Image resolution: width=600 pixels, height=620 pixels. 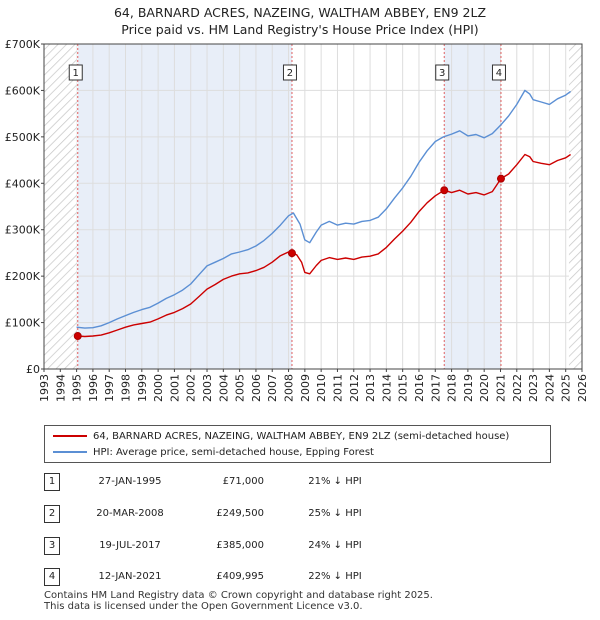 What do you see at coordinates (435, 388) in the screenshot?
I see `x-tick-label: 2017` at bounding box center [435, 388].